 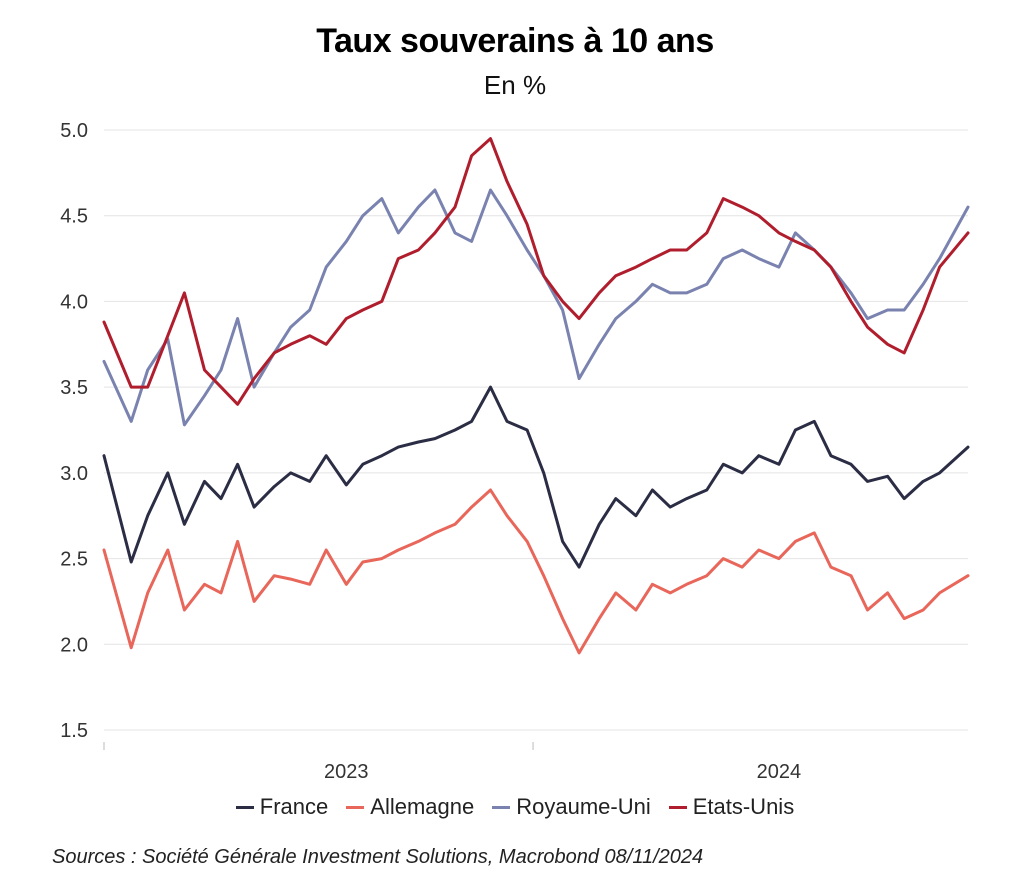 What do you see at coordinates (501, 807) in the screenshot?
I see `legend-swatch-royaume-uni` at bounding box center [501, 807].